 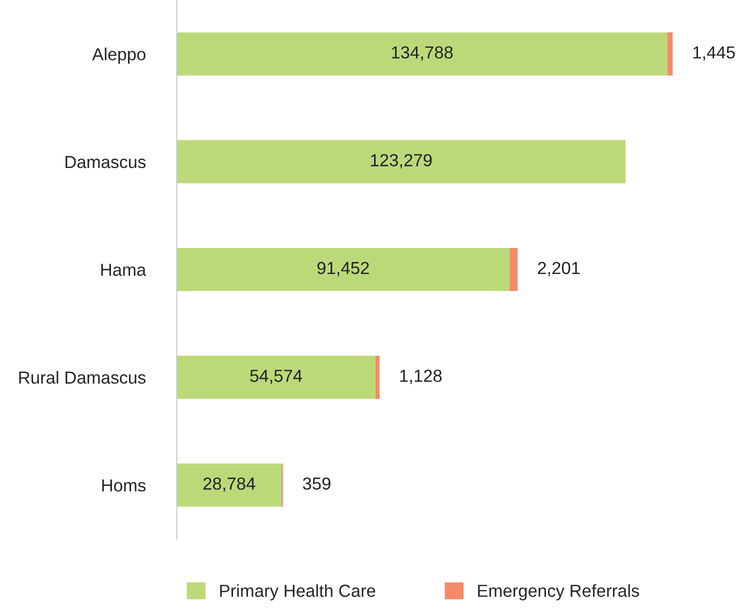 I want to click on legend-label: Primary Health Care, so click(x=298, y=592).